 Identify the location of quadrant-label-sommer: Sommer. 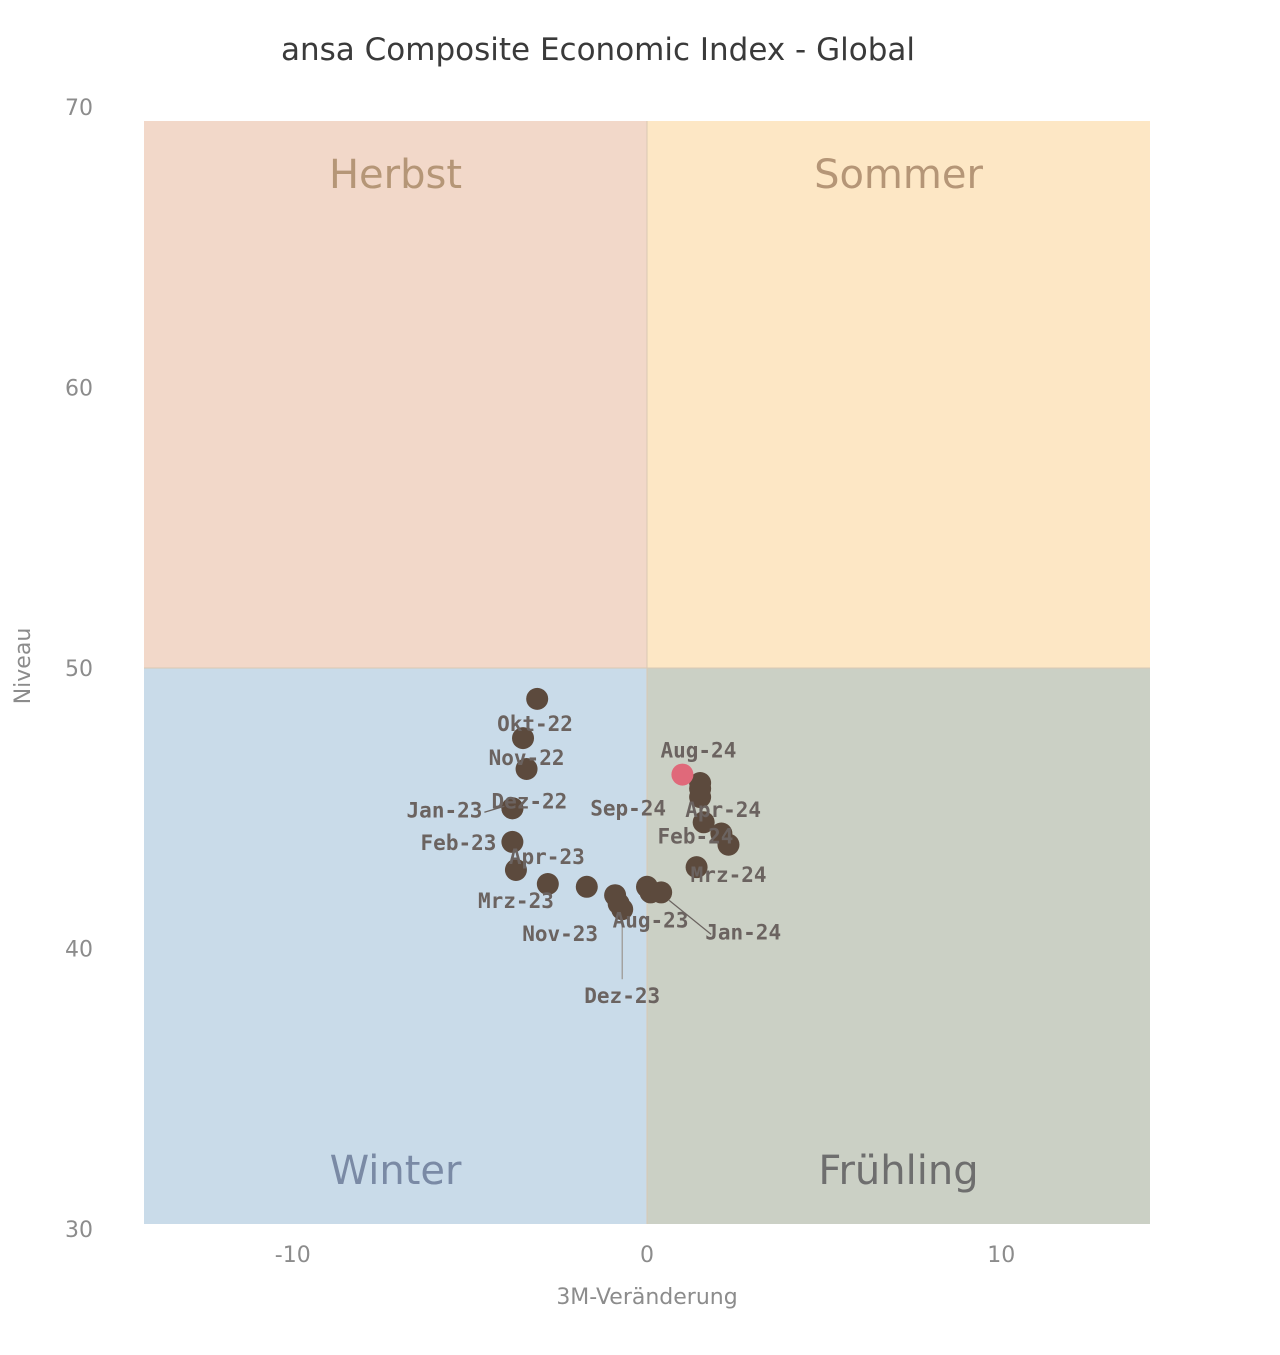
(898, 175).